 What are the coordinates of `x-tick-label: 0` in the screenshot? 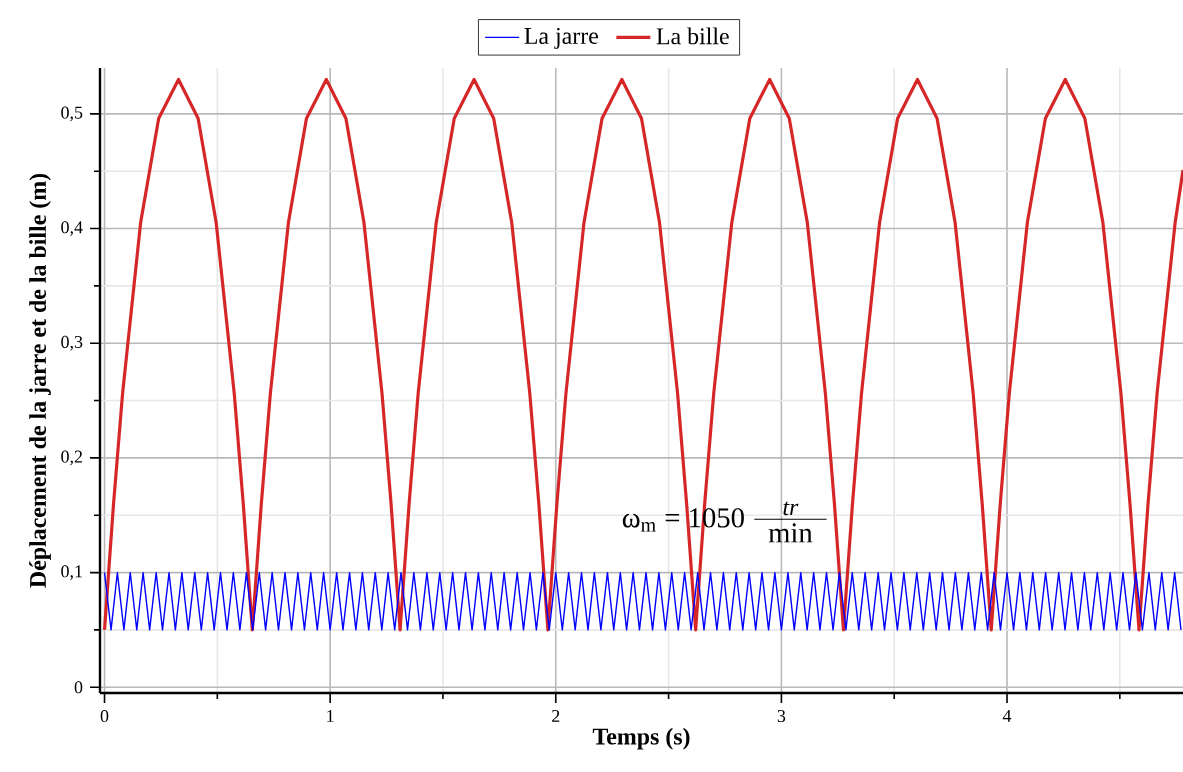 It's located at (104, 716).